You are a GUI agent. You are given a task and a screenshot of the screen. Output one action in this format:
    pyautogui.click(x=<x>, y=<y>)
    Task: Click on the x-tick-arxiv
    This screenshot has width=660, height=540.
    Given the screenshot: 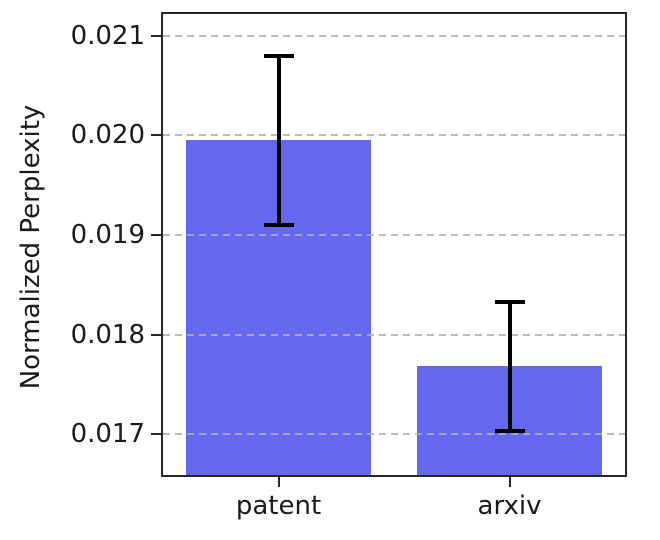 What is the action you would take?
    pyautogui.click(x=509, y=482)
    